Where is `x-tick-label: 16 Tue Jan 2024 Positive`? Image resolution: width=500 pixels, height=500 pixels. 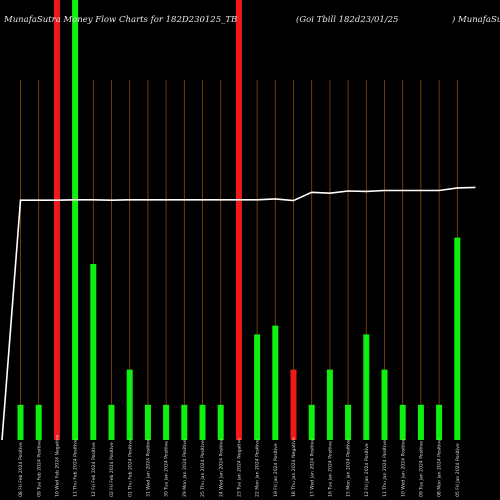 x-tick-label: 16 Tue Jan 2024 Positive is located at coordinates (331, 469).